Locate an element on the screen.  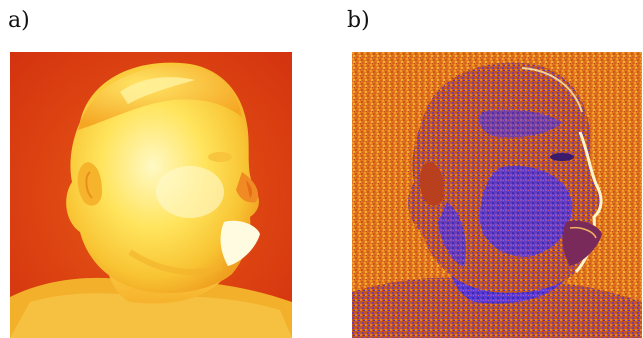
panel-a-label: a) is located at coordinates (19, 20).